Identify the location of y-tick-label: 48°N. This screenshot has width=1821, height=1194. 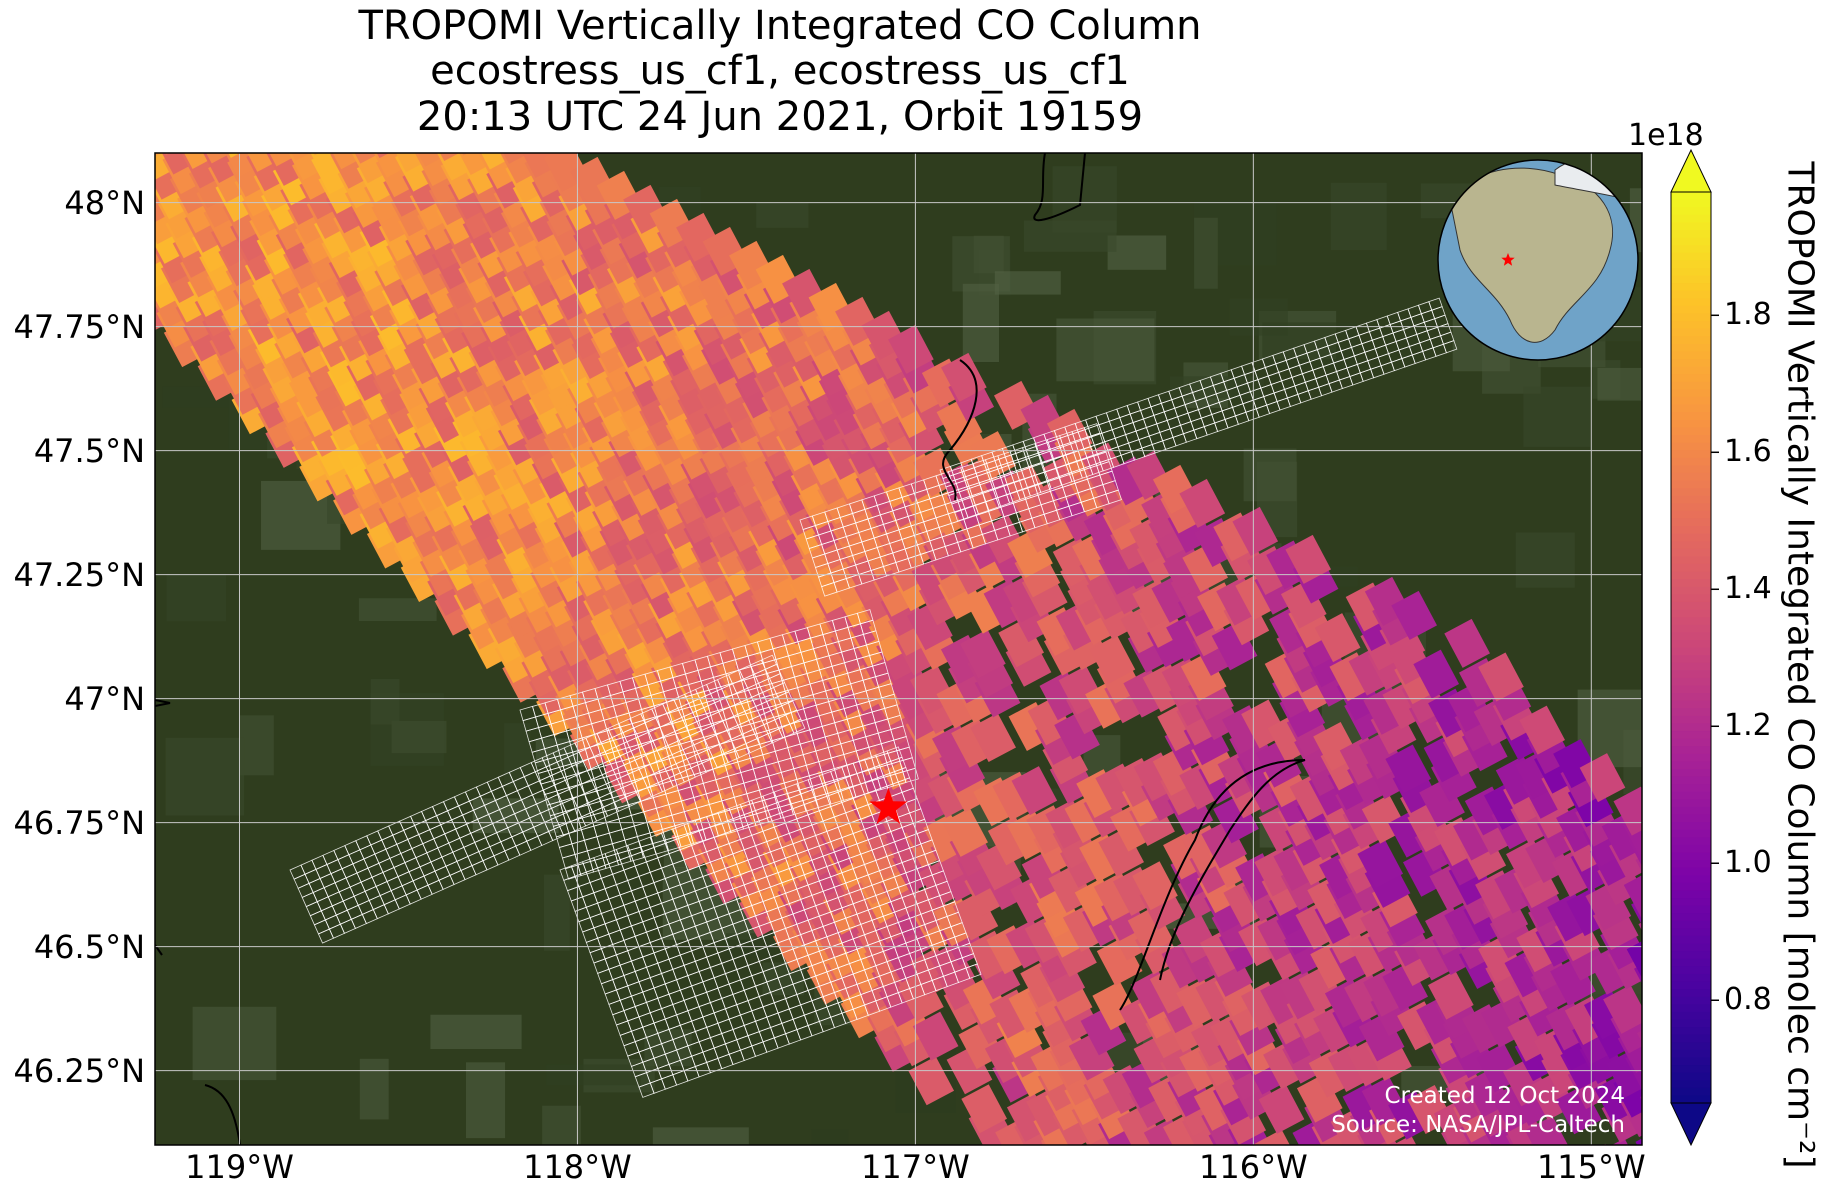
(104, 202).